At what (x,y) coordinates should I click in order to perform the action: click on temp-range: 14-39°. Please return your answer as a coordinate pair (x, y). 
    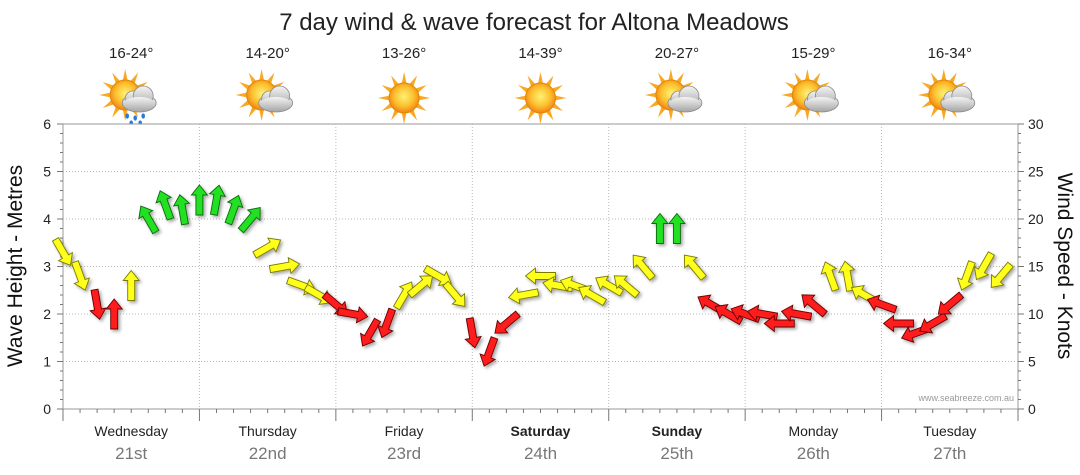
    Looking at the image, I should click on (540, 53).